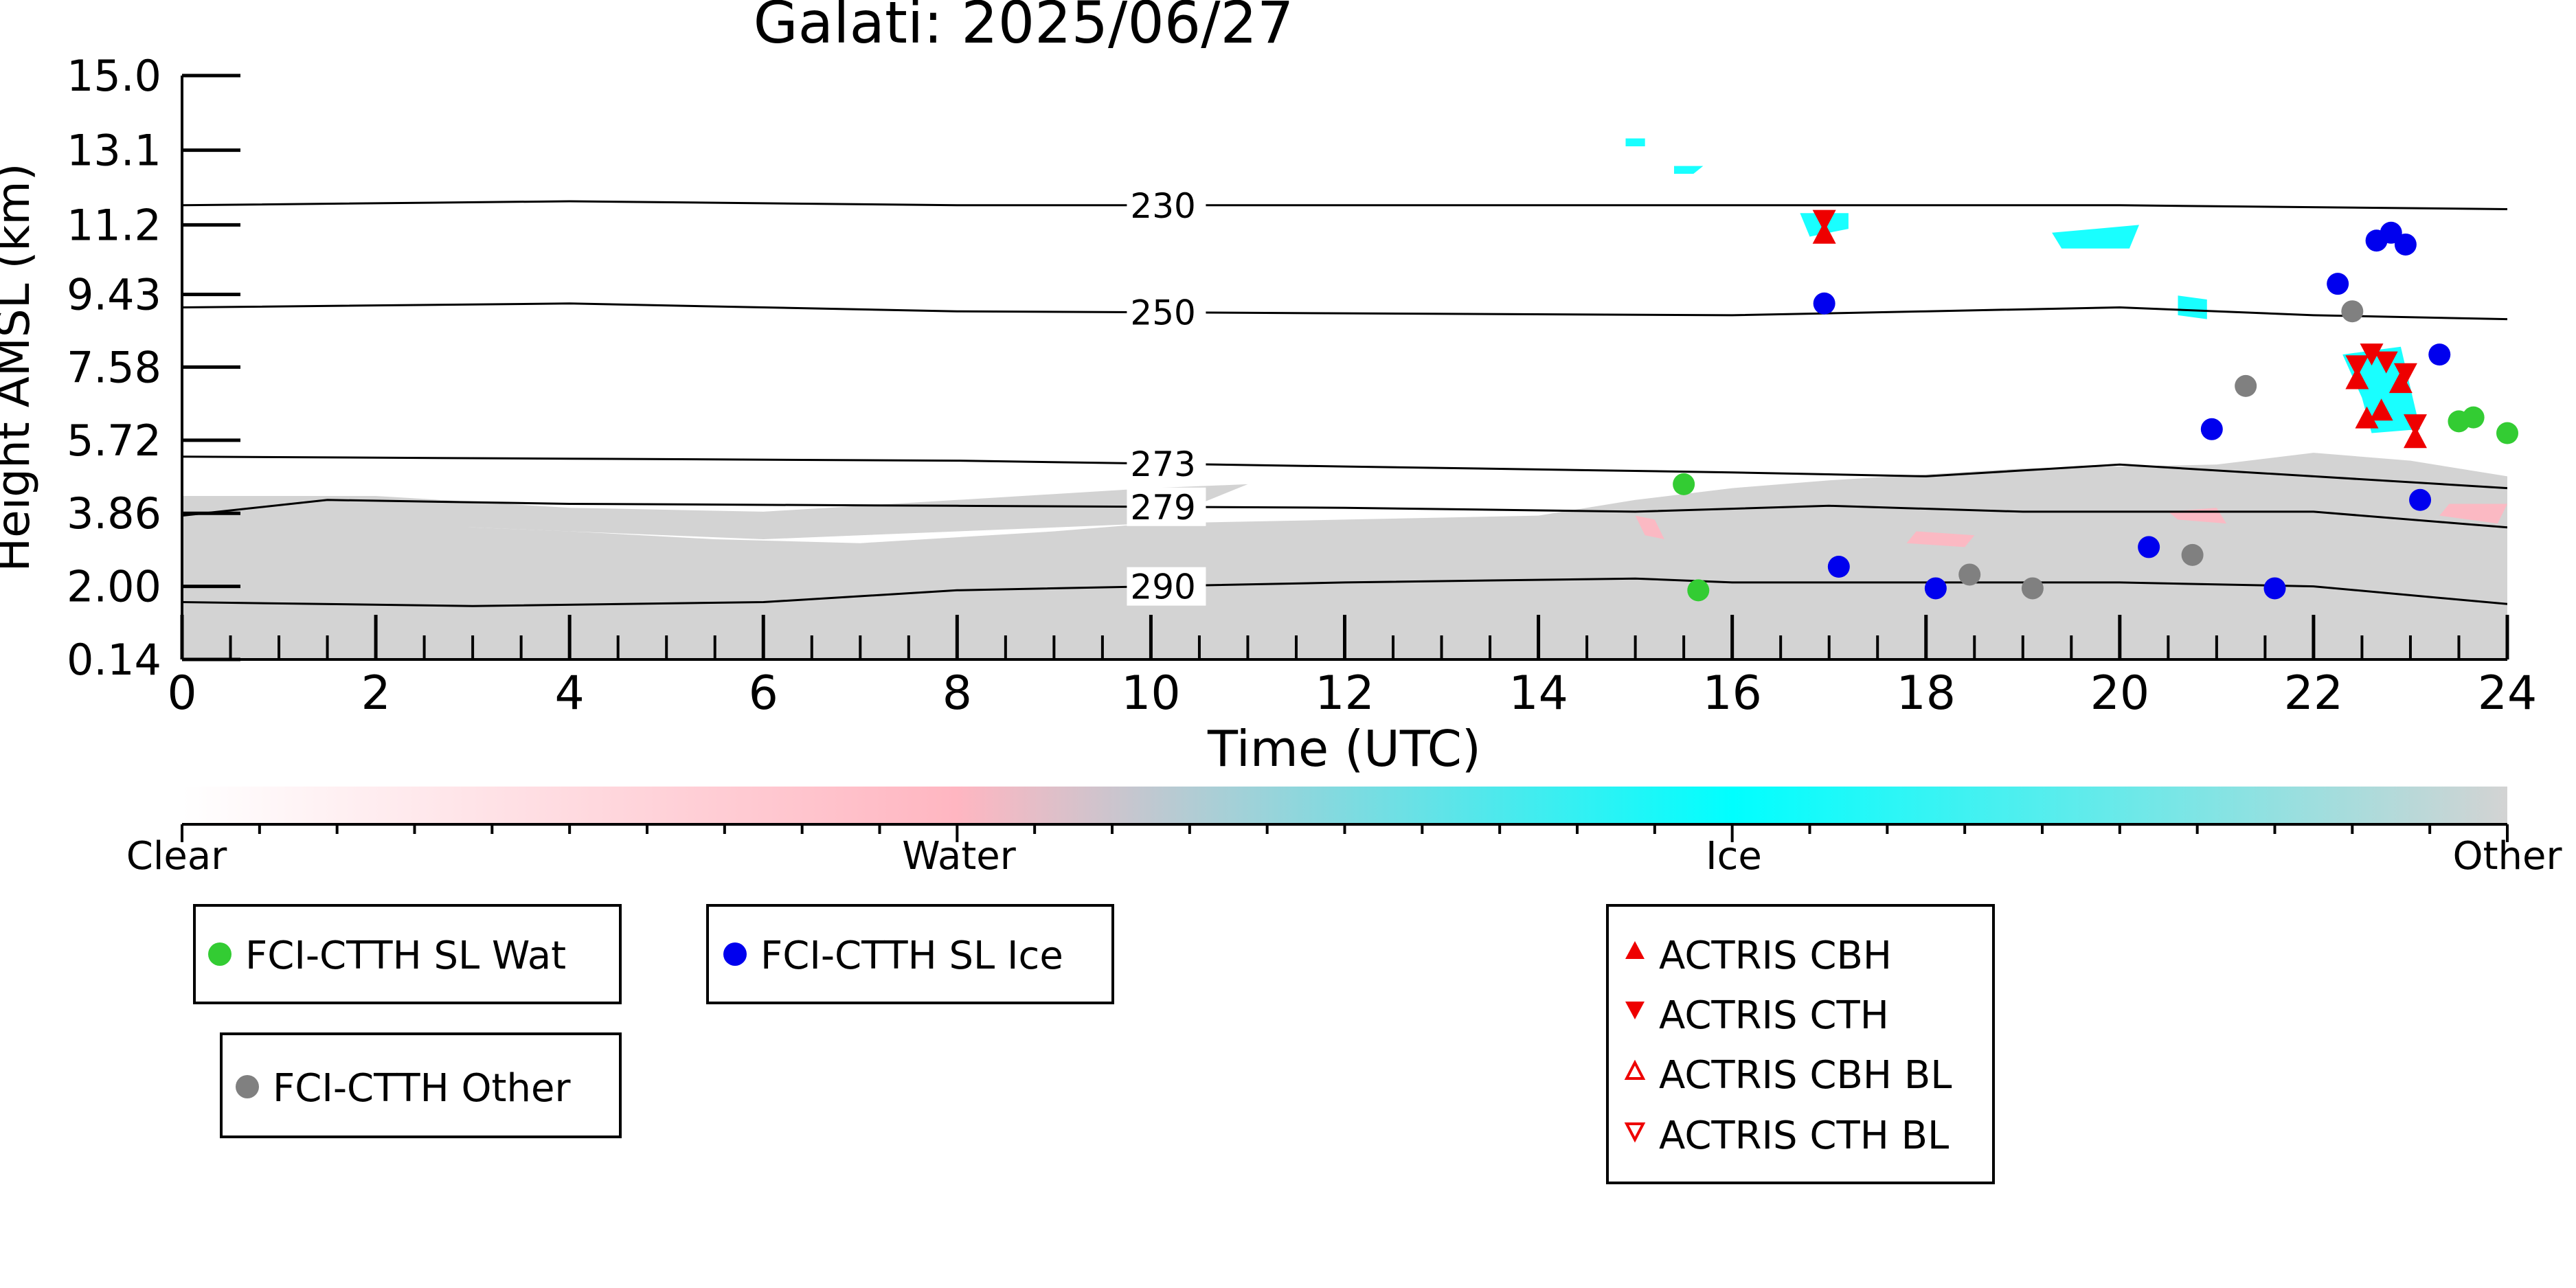 The image size is (2576, 1288). Describe the element at coordinates (2507, 856) in the screenshot. I see `colorbar-label-other: Other` at that location.